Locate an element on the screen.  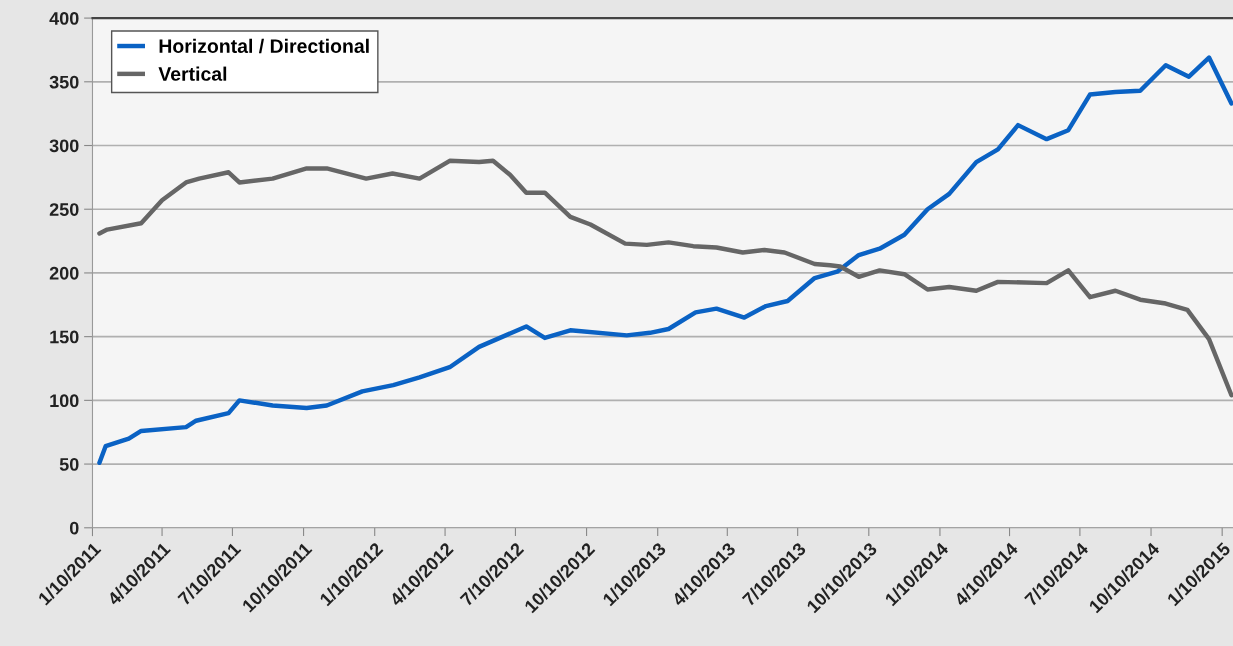
y-tick-label: 250 is located at coordinates (64, 209).